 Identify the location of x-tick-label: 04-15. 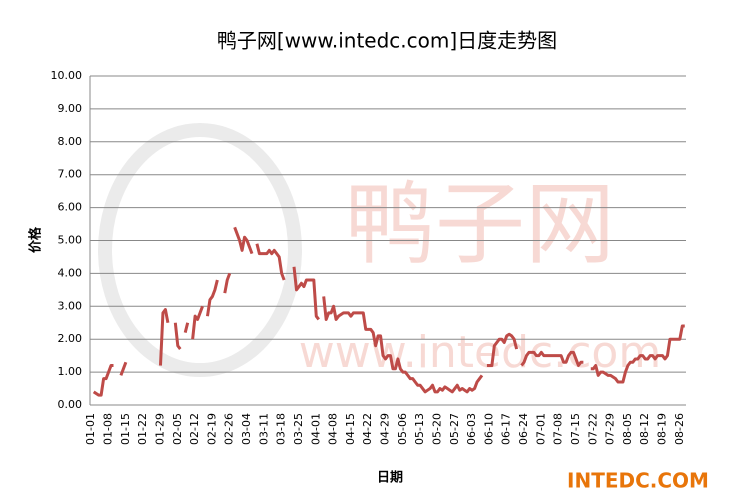
(350, 429).